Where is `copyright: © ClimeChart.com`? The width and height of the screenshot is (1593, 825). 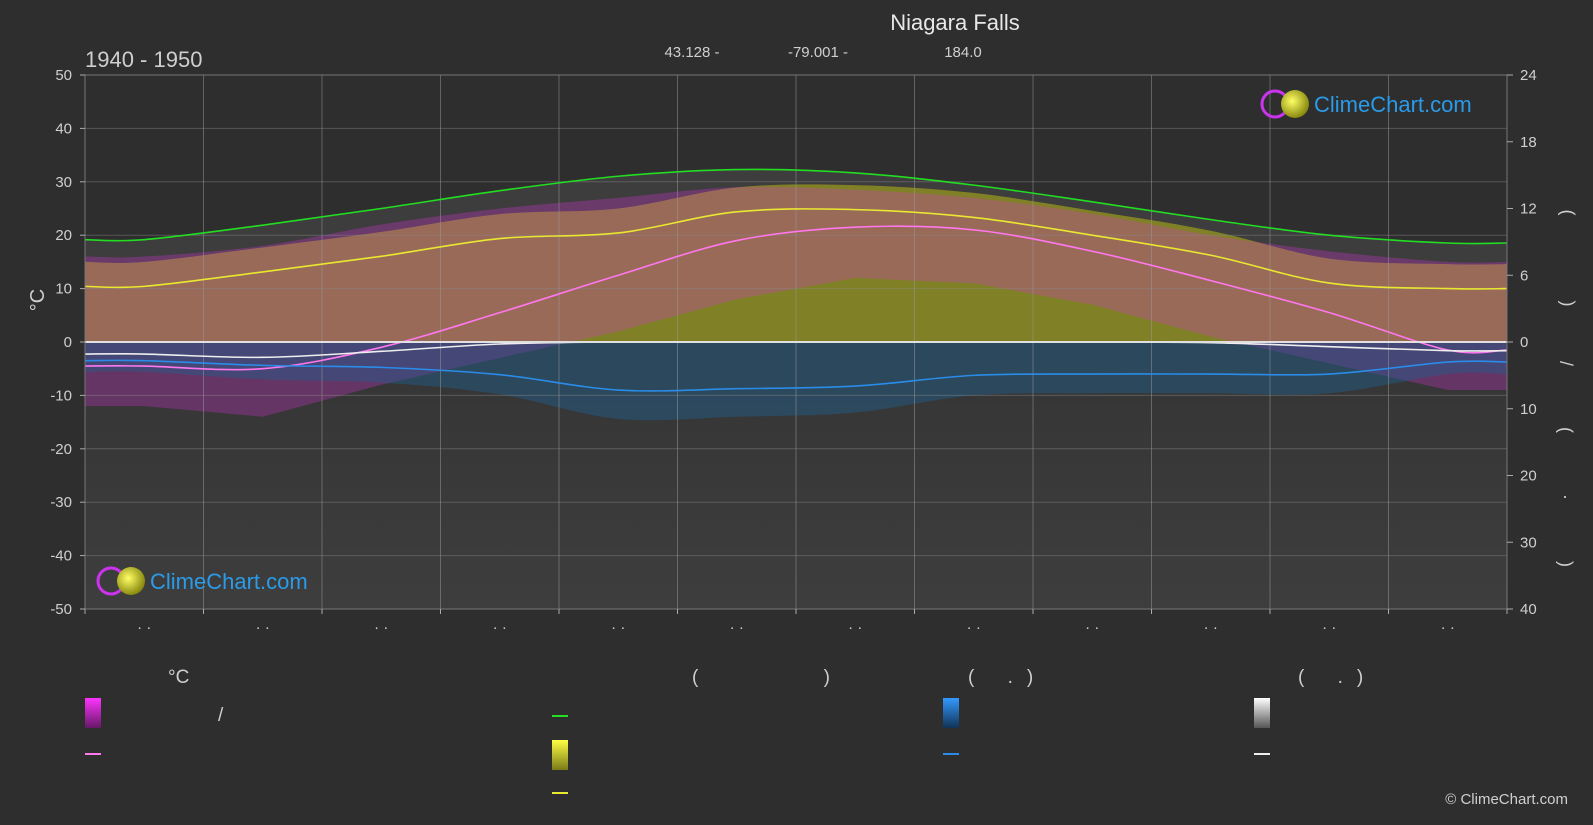
copyright: © ClimeChart.com is located at coordinates (1506, 799).